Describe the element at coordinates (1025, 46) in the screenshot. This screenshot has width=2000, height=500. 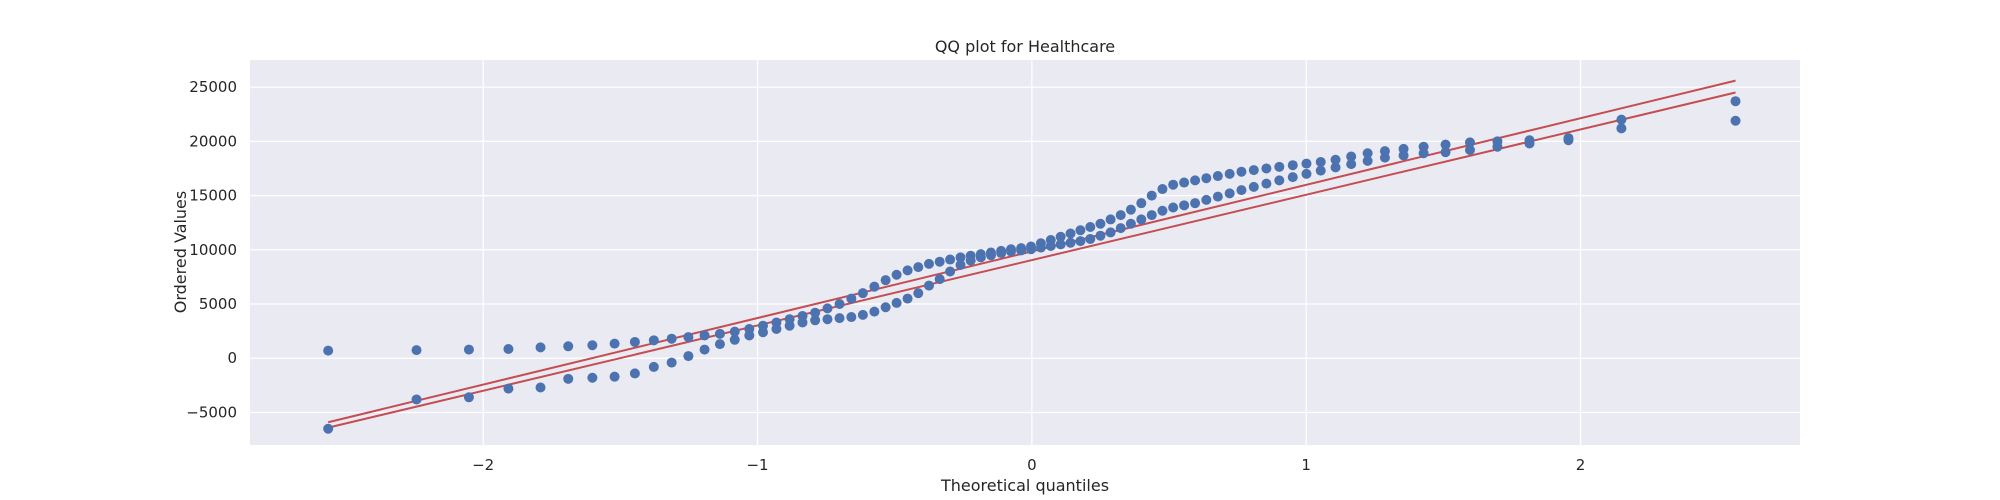
I see `chart-title: QQ plot for Healthcare` at that location.